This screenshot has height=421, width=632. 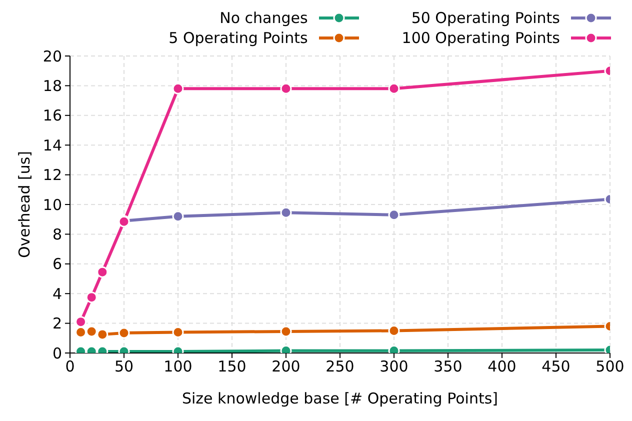 What do you see at coordinates (232, 367) in the screenshot?
I see `x-tick-label: 150` at bounding box center [232, 367].